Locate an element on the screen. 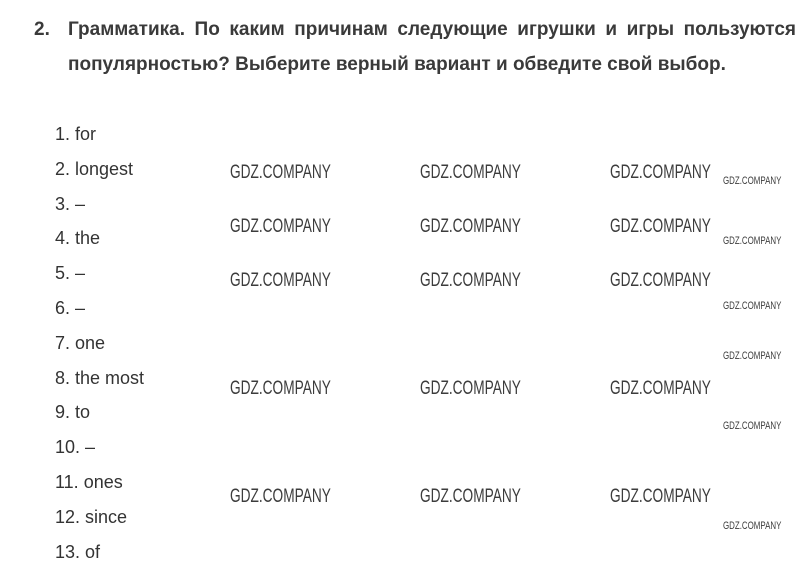  list-item: 13. of is located at coordinates (78, 551).